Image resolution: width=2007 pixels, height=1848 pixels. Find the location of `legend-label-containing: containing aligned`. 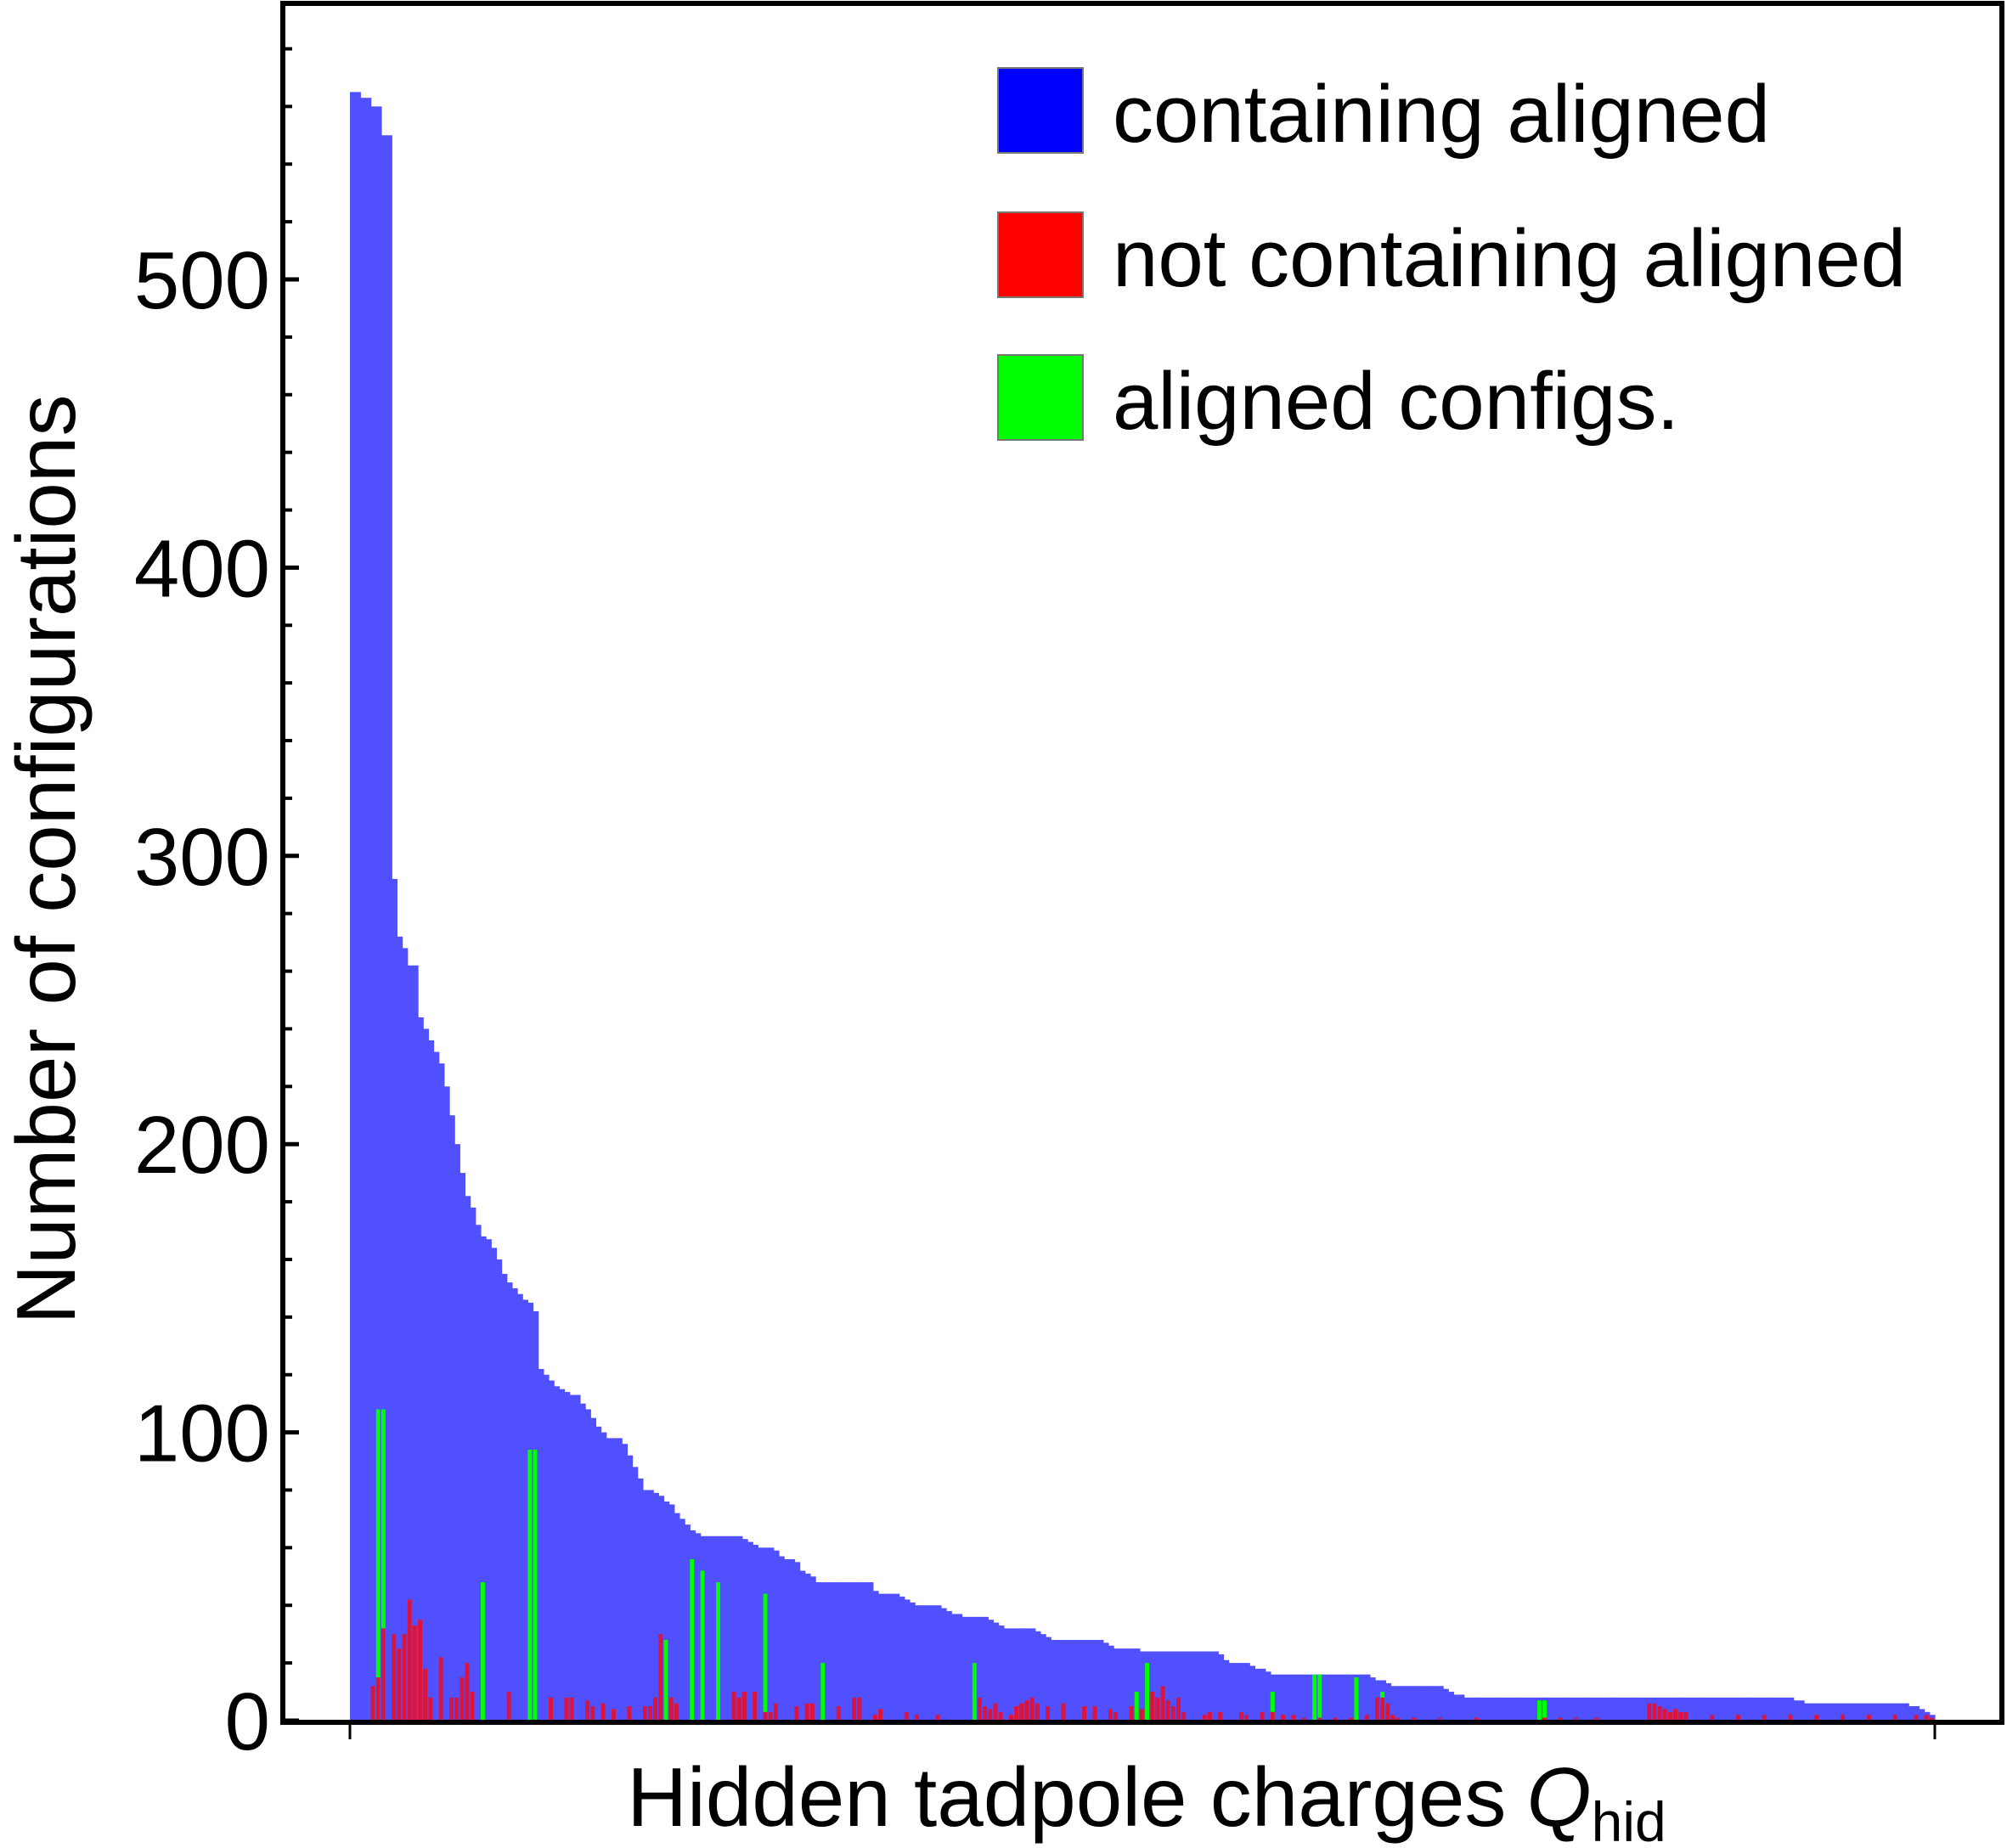

legend-label-containing: containing aligned is located at coordinates (1441, 114).